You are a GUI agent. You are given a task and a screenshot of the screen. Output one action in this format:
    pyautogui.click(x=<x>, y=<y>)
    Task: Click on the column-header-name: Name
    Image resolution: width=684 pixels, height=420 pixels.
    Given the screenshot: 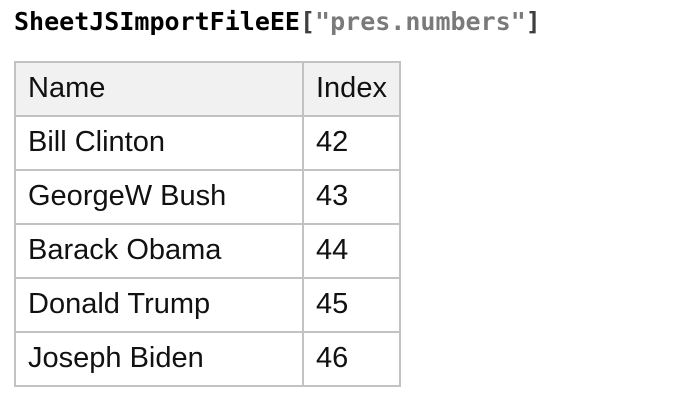 What is the action you would take?
    pyautogui.click(x=159, y=88)
    